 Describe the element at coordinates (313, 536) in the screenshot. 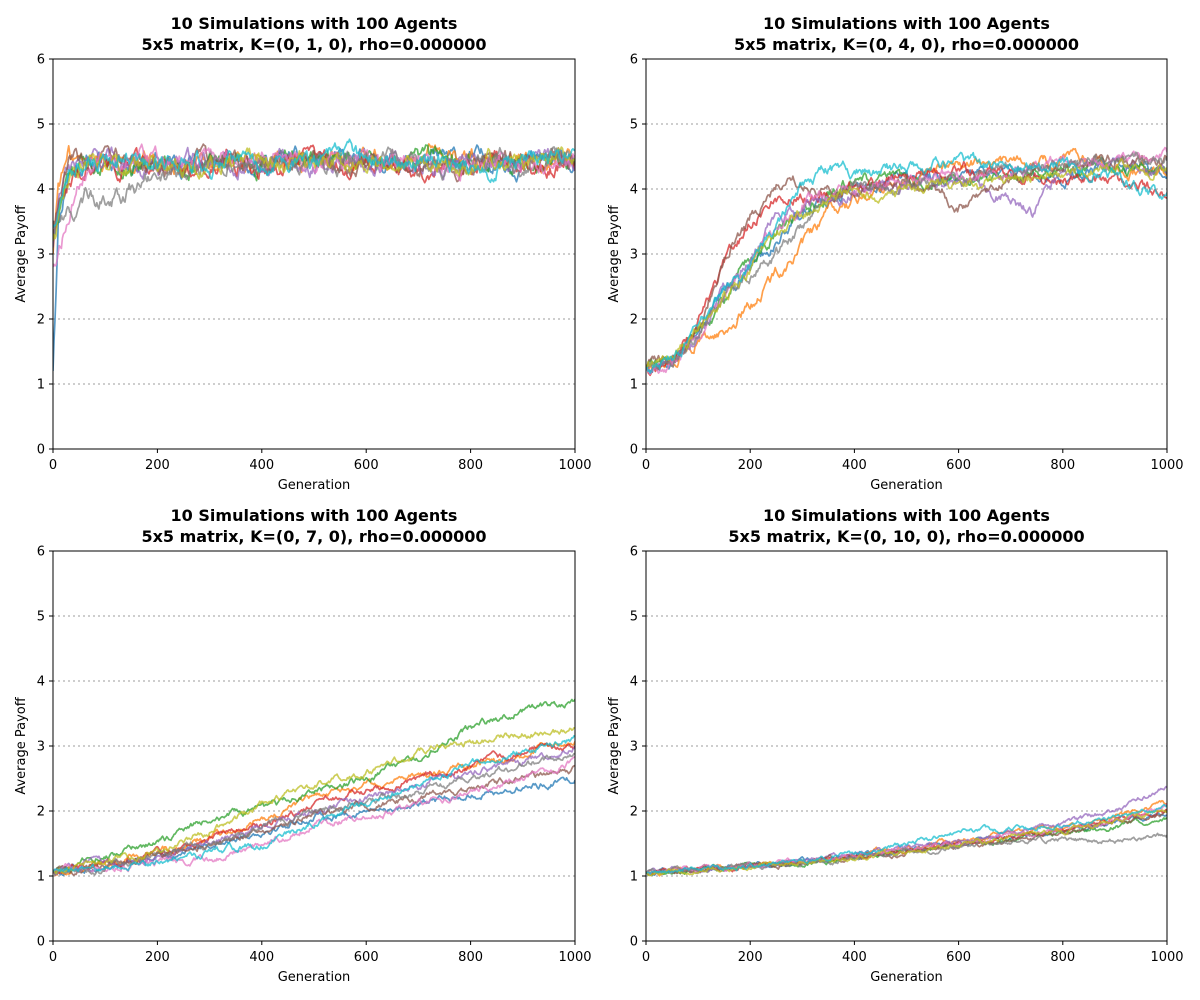

I see `chart-subtitle: 5x5 matrix, K=(0, 7, 0), rho=0.000000` at that location.